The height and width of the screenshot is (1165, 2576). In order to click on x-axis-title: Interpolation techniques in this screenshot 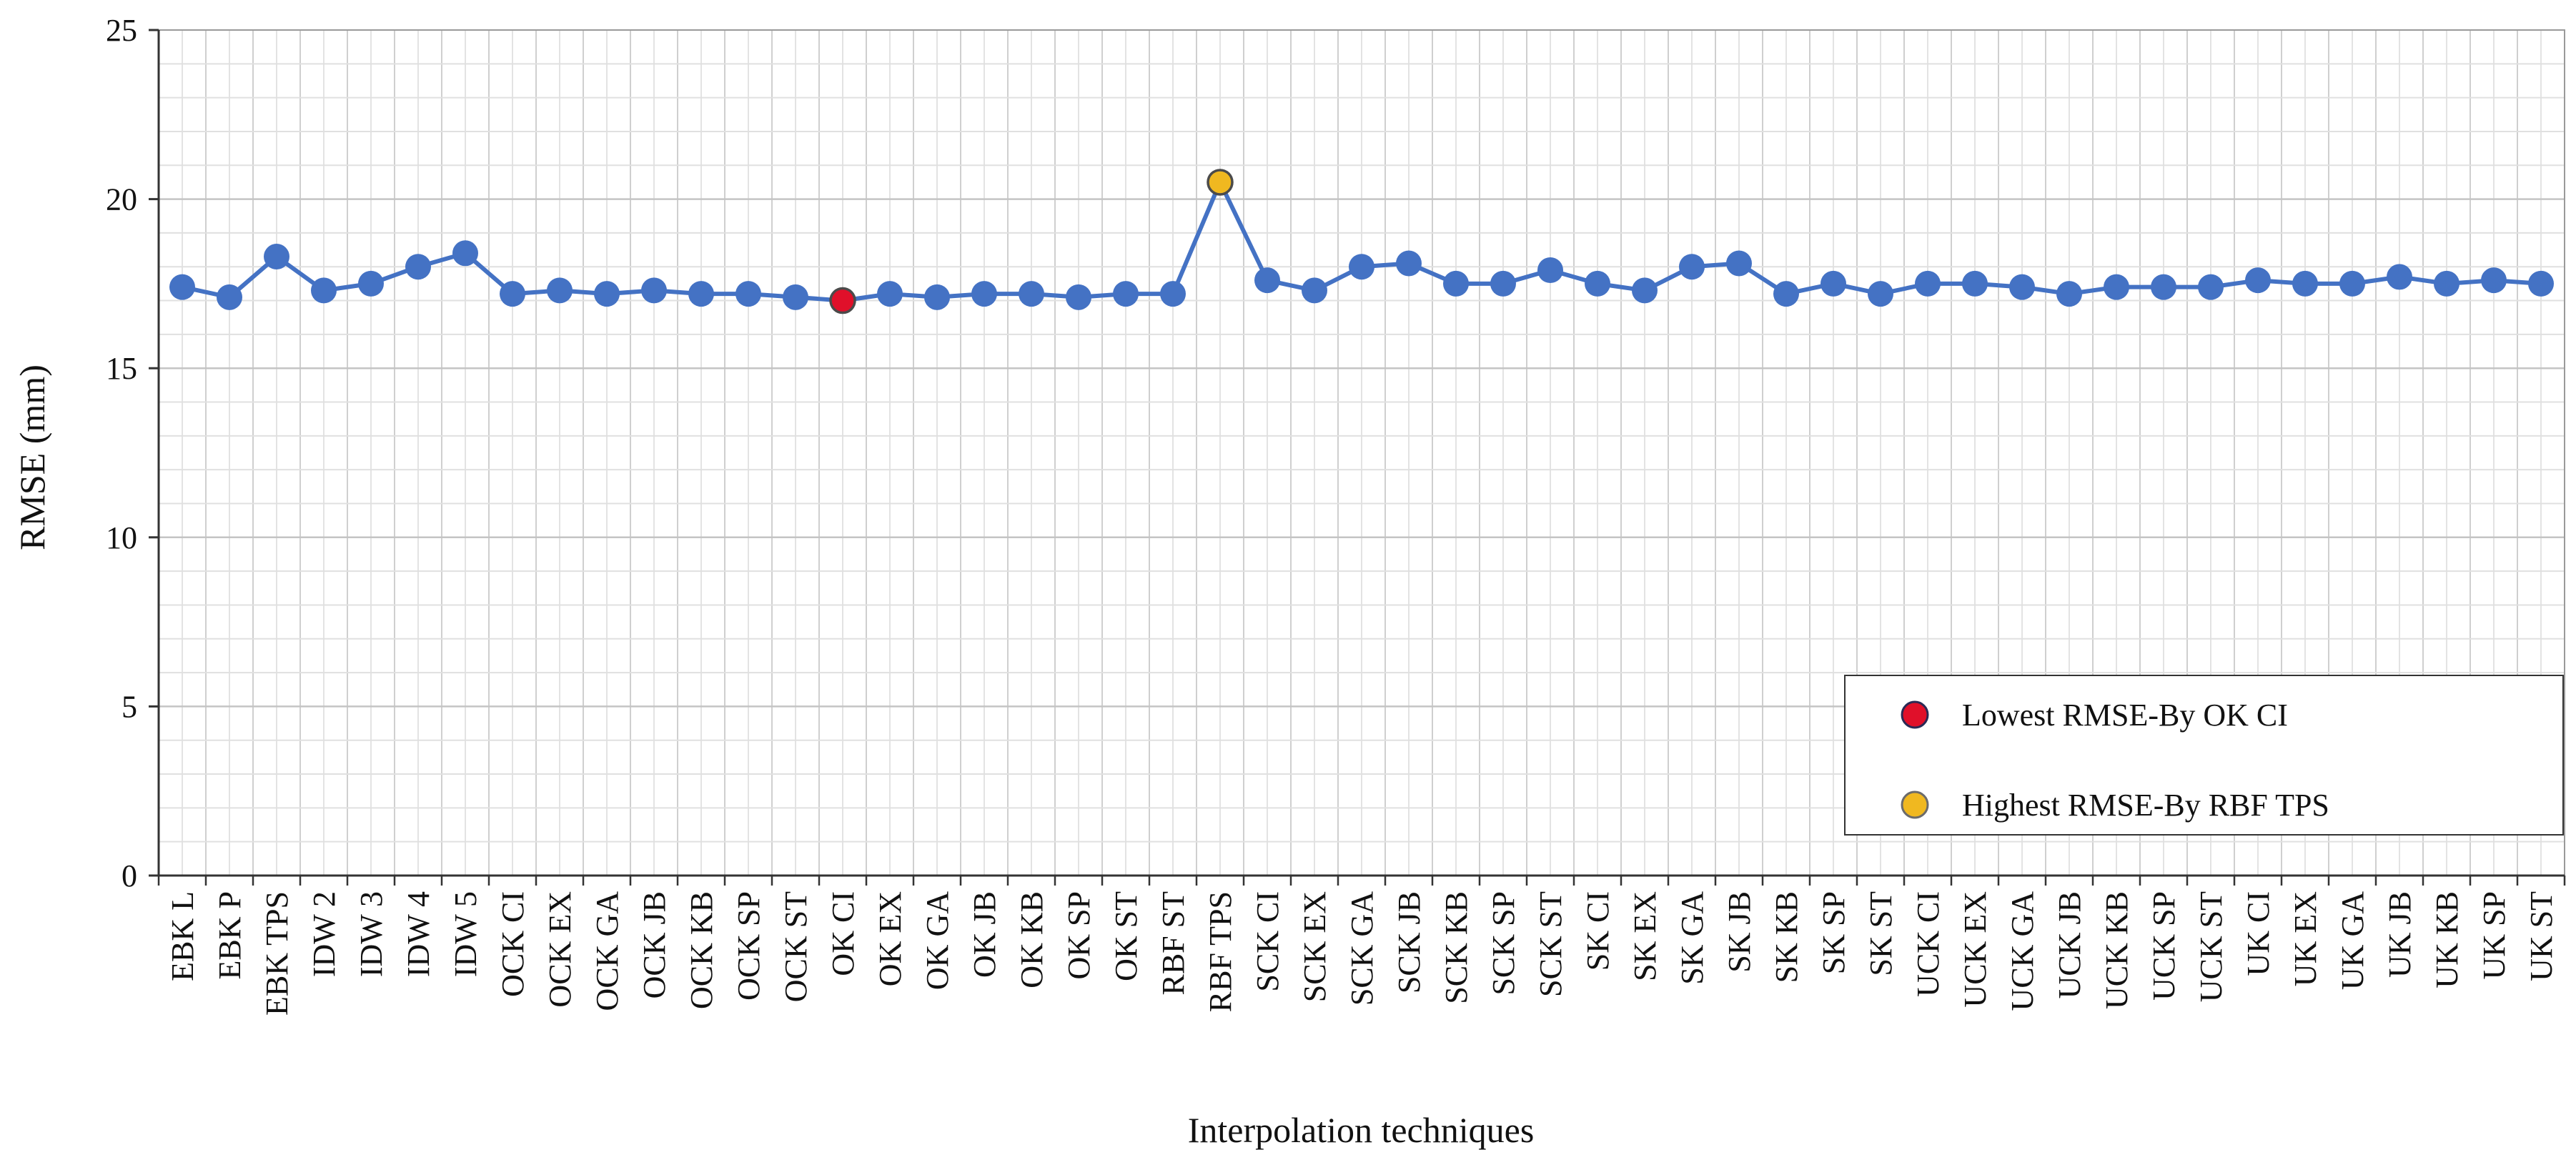, I will do `click(1361, 1130)`.